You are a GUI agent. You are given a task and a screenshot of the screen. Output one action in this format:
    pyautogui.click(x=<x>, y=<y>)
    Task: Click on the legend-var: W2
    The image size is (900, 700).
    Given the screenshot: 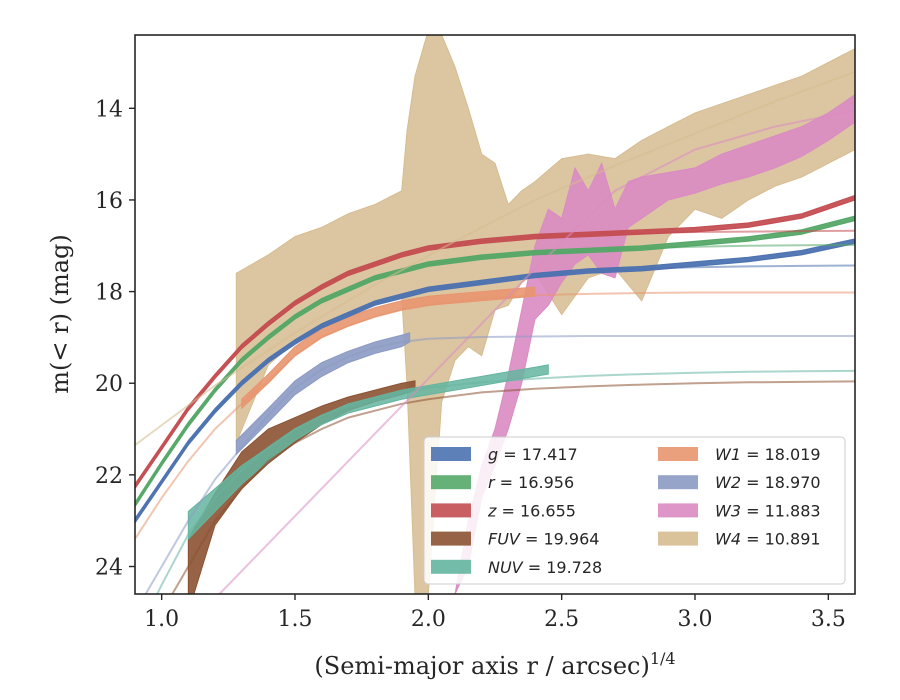 What is the action you would take?
    pyautogui.click(x=728, y=482)
    